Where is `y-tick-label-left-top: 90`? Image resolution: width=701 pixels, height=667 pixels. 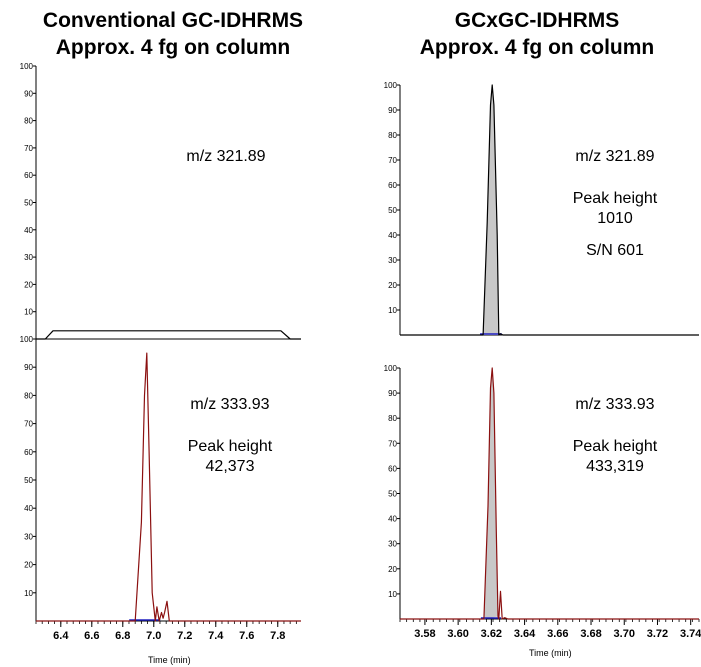 y-tick-label-left-top: 90 is located at coordinates (28, 93).